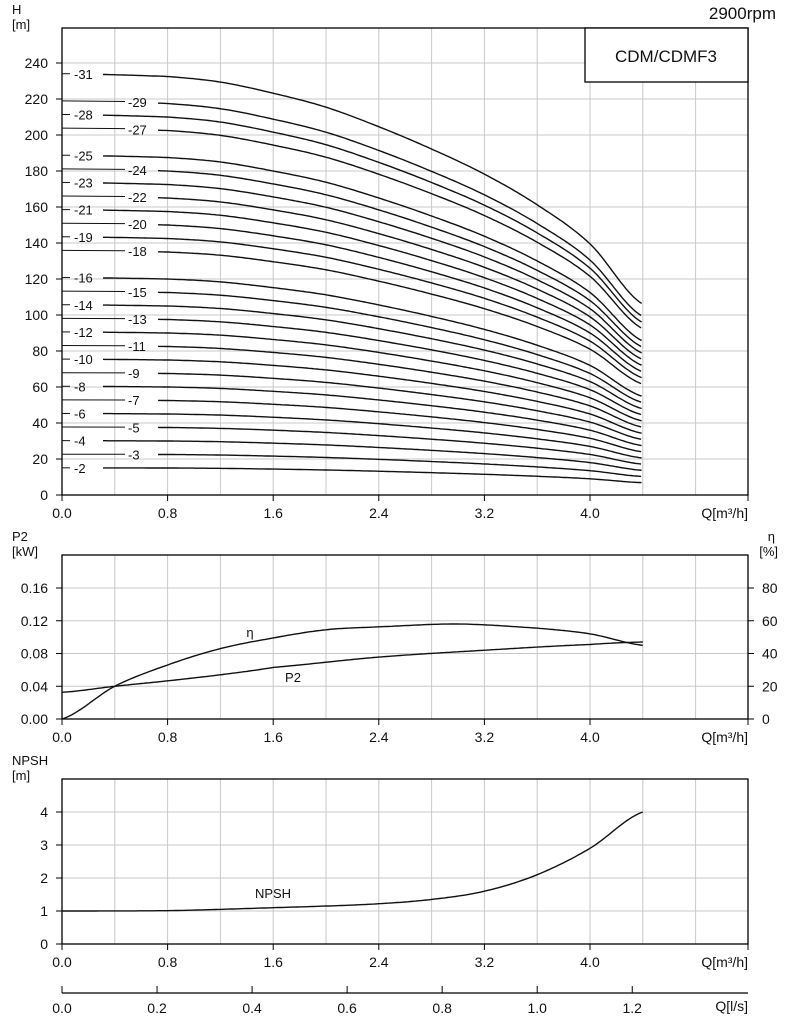 This screenshot has width=790, height=1022. I want to click on power-curve-label: P2, so click(293, 677).